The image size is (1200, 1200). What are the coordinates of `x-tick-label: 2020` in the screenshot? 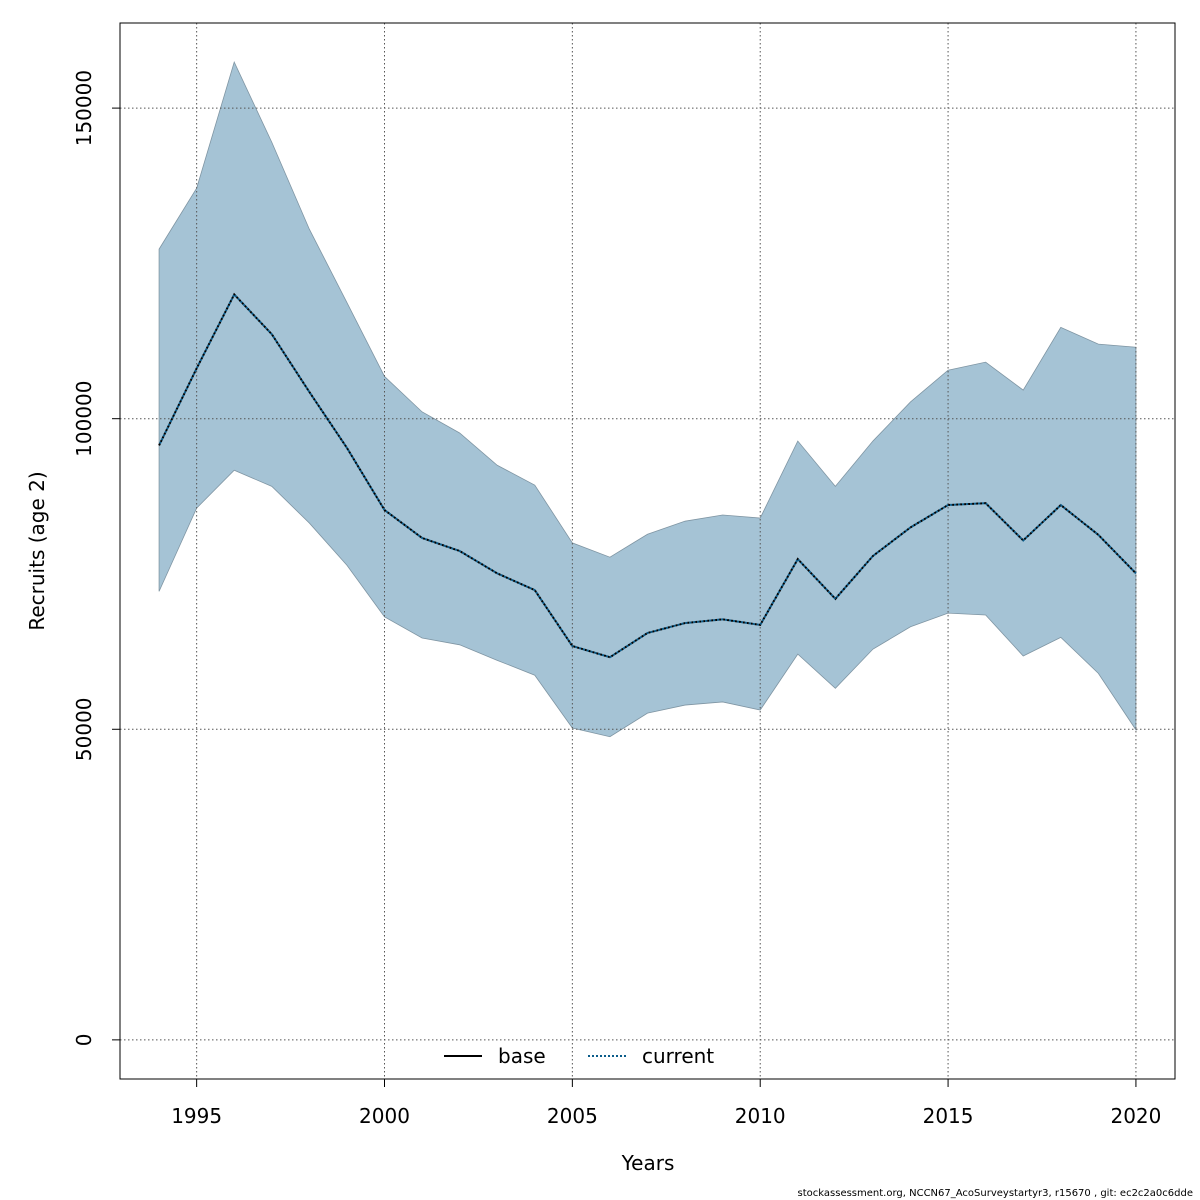 It's located at (1135, 1116).